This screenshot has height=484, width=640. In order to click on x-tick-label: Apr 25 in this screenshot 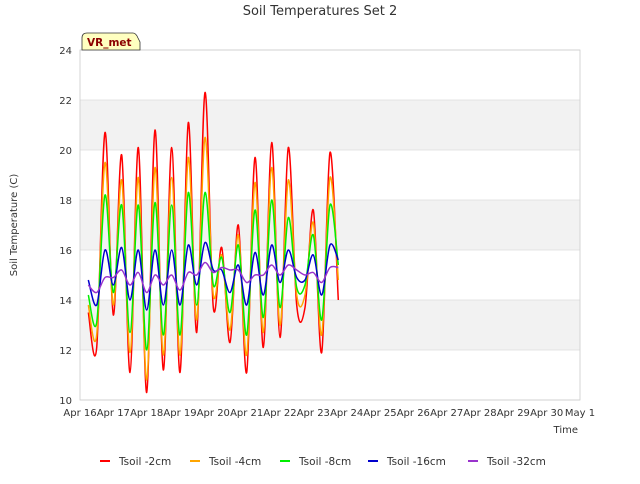, I will do `click(379, 413)`.